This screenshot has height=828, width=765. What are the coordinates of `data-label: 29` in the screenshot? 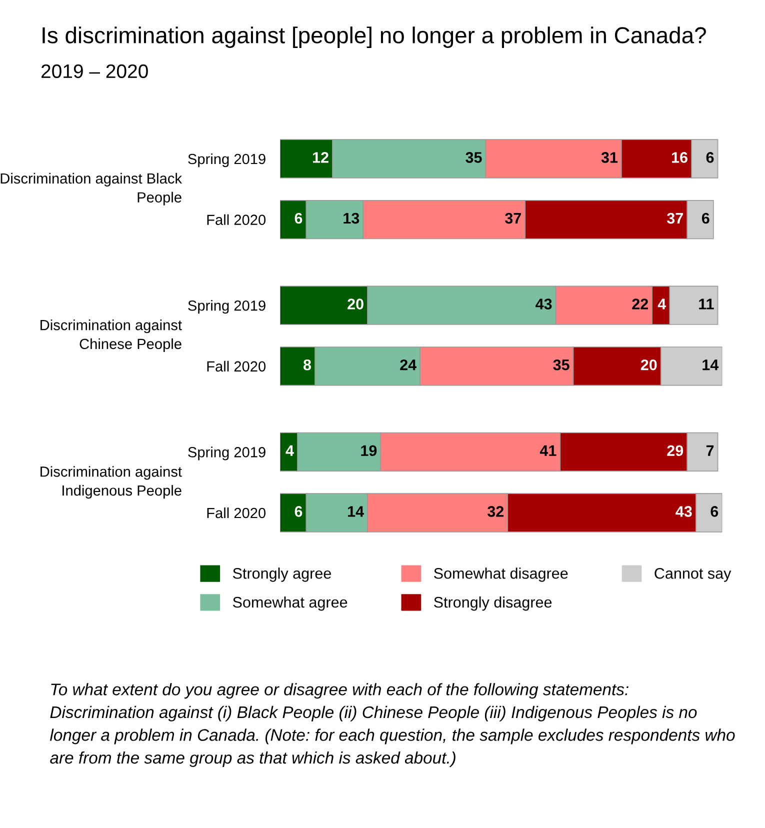 It's located at (675, 450).